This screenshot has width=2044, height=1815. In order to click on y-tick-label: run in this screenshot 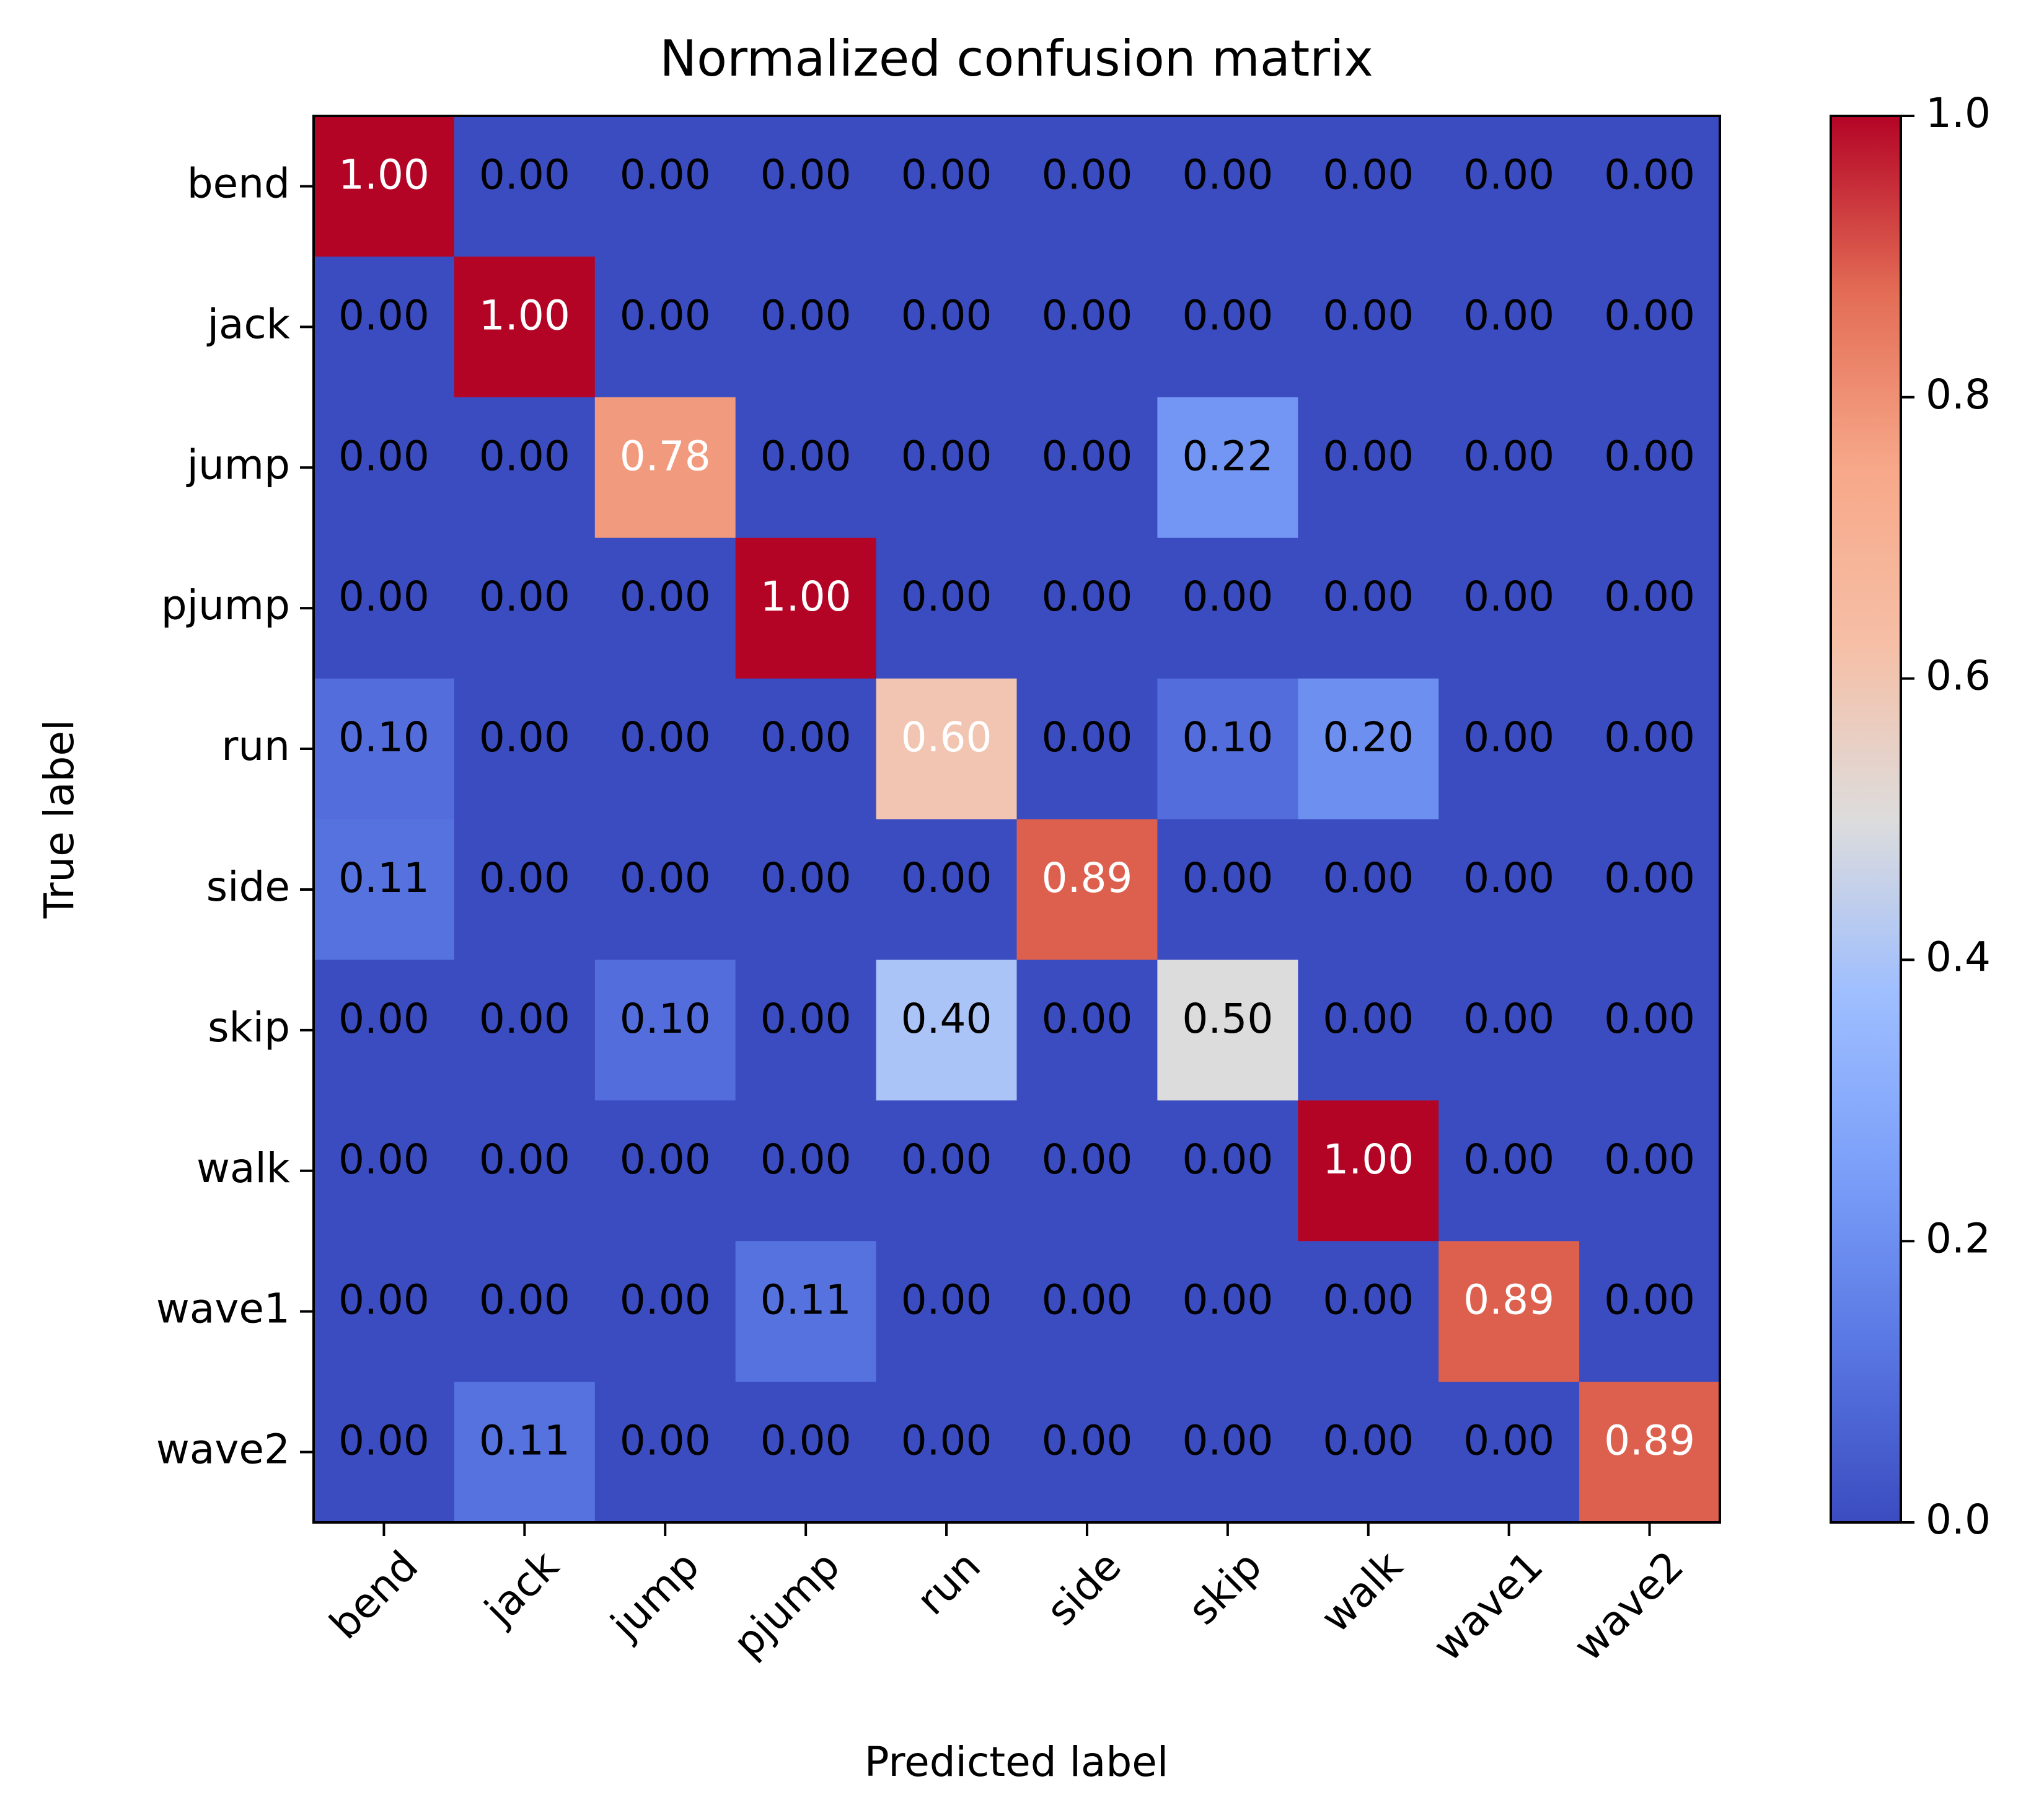, I will do `click(255, 746)`.